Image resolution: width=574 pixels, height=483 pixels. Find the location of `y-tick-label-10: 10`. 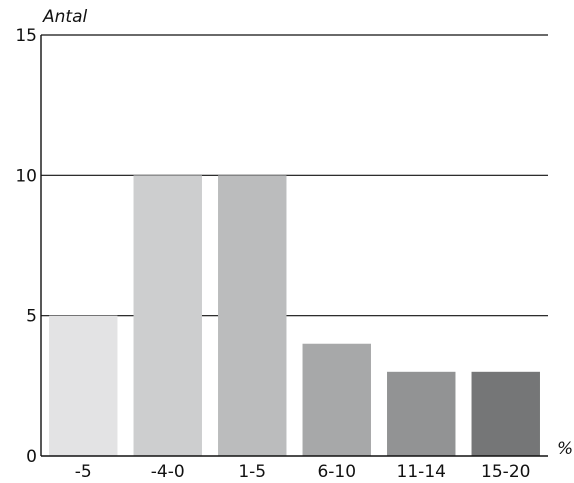

y-tick-label-10: 10 is located at coordinates (26, 176).